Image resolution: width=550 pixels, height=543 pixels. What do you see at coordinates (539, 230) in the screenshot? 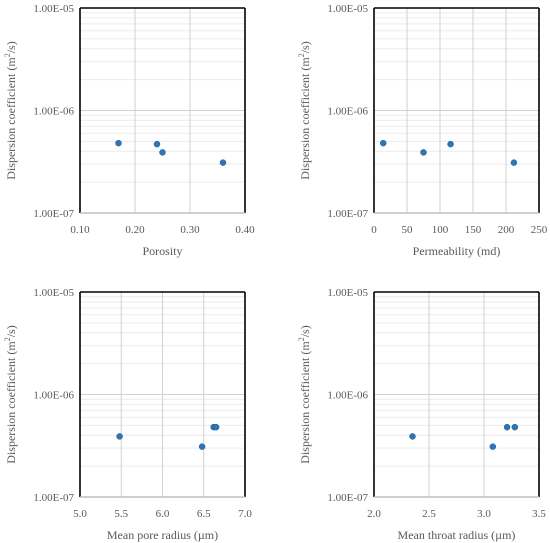
I see `x-tick-label: 250` at bounding box center [539, 230].